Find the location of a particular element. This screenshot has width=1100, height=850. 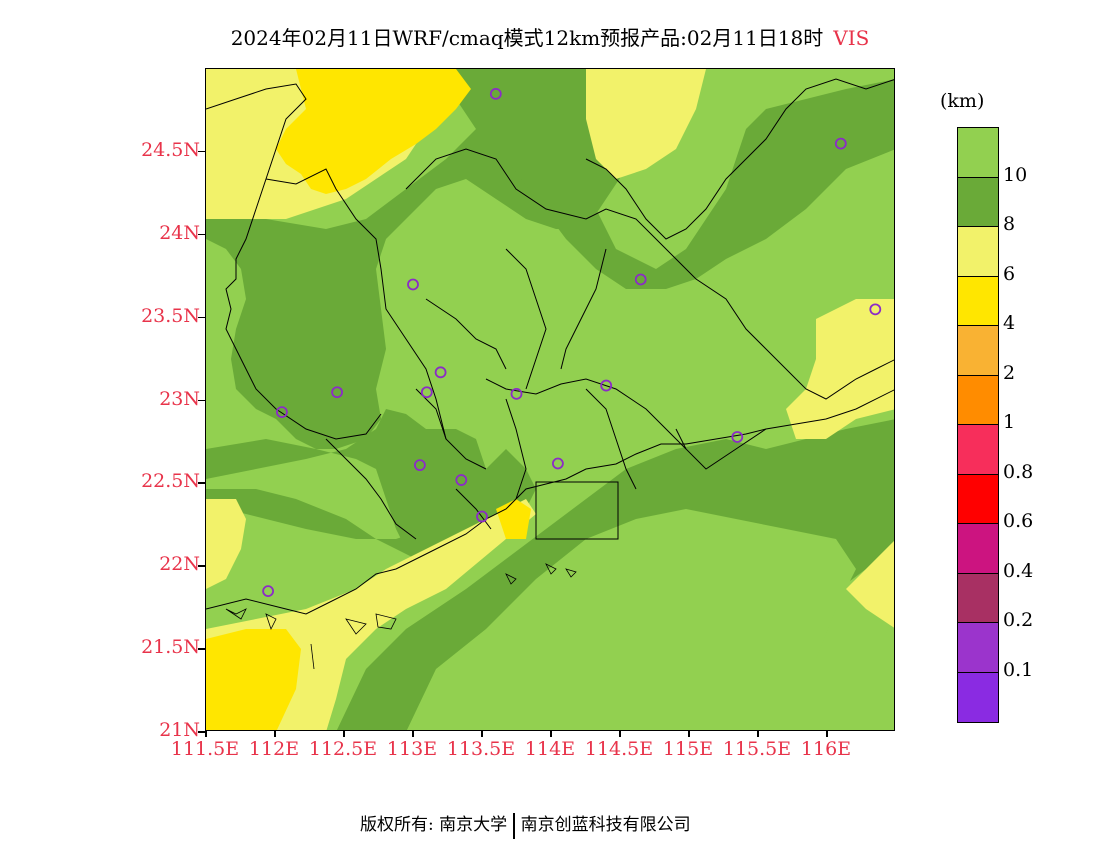

colorbar is located at coordinates (978, 425).